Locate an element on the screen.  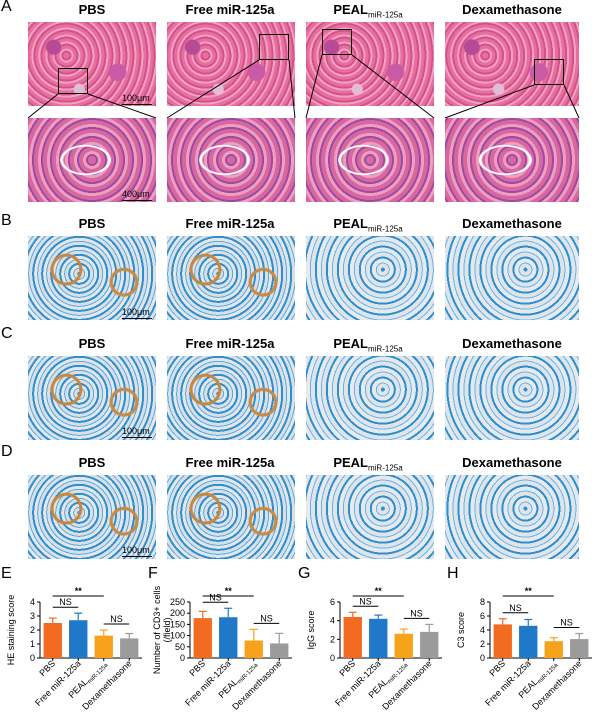
scalebar-d: 100μm is located at coordinates (136, 550).